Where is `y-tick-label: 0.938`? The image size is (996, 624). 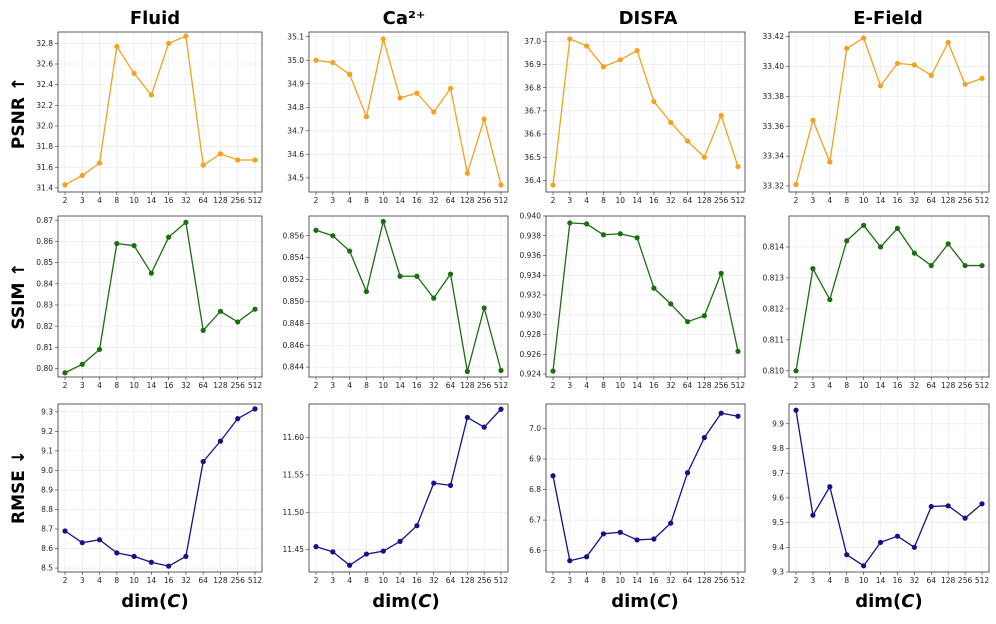 y-tick-label: 0.938 is located at coordinates (531, 235).